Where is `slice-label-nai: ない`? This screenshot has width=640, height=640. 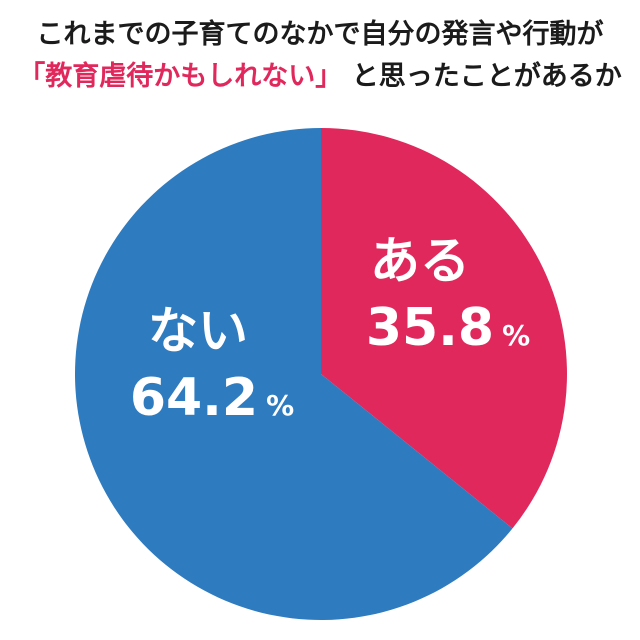 slice-label-nai: ない is located at coordinates (198, 331).